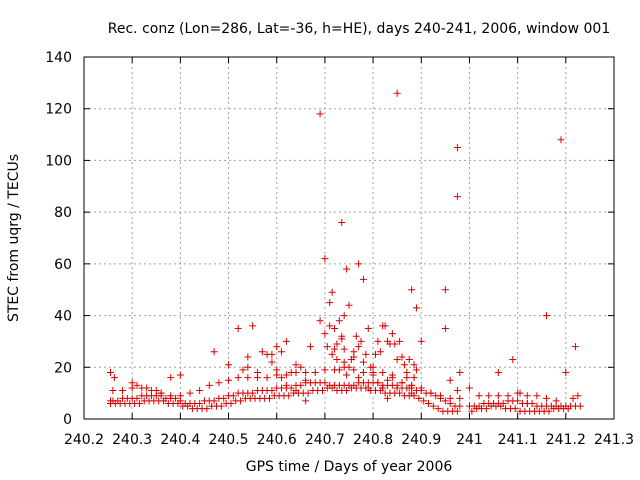 The image size is (640, 480). Describe the element at coordinates (67, 420) in the screenshot. I see `y-tick-label: 0` at that location.